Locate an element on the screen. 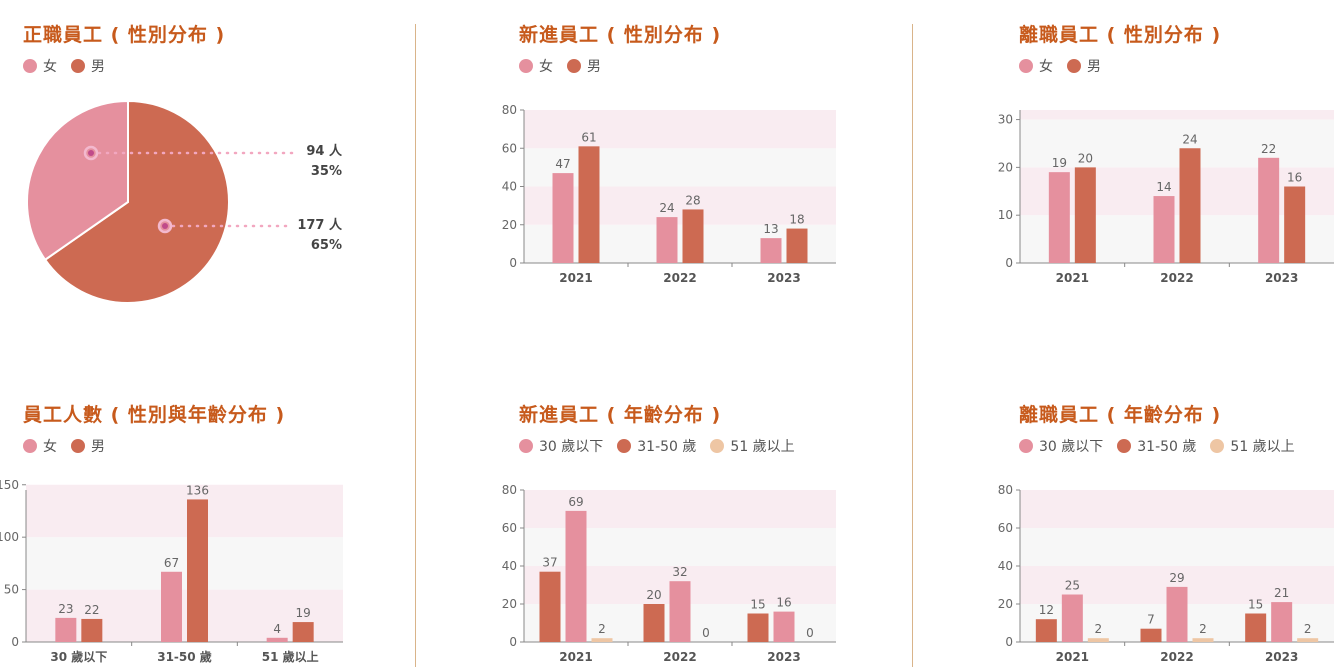 The width and height of the screenshot is (1342, 667). data-label: 19 is located at coordinates (1059, 163).